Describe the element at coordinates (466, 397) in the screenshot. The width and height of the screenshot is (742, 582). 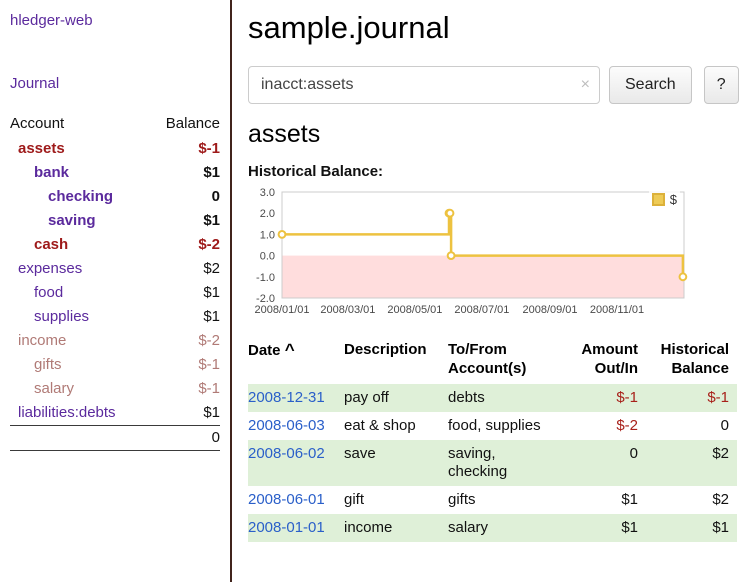
I see `register-accounts: debts` at that location.